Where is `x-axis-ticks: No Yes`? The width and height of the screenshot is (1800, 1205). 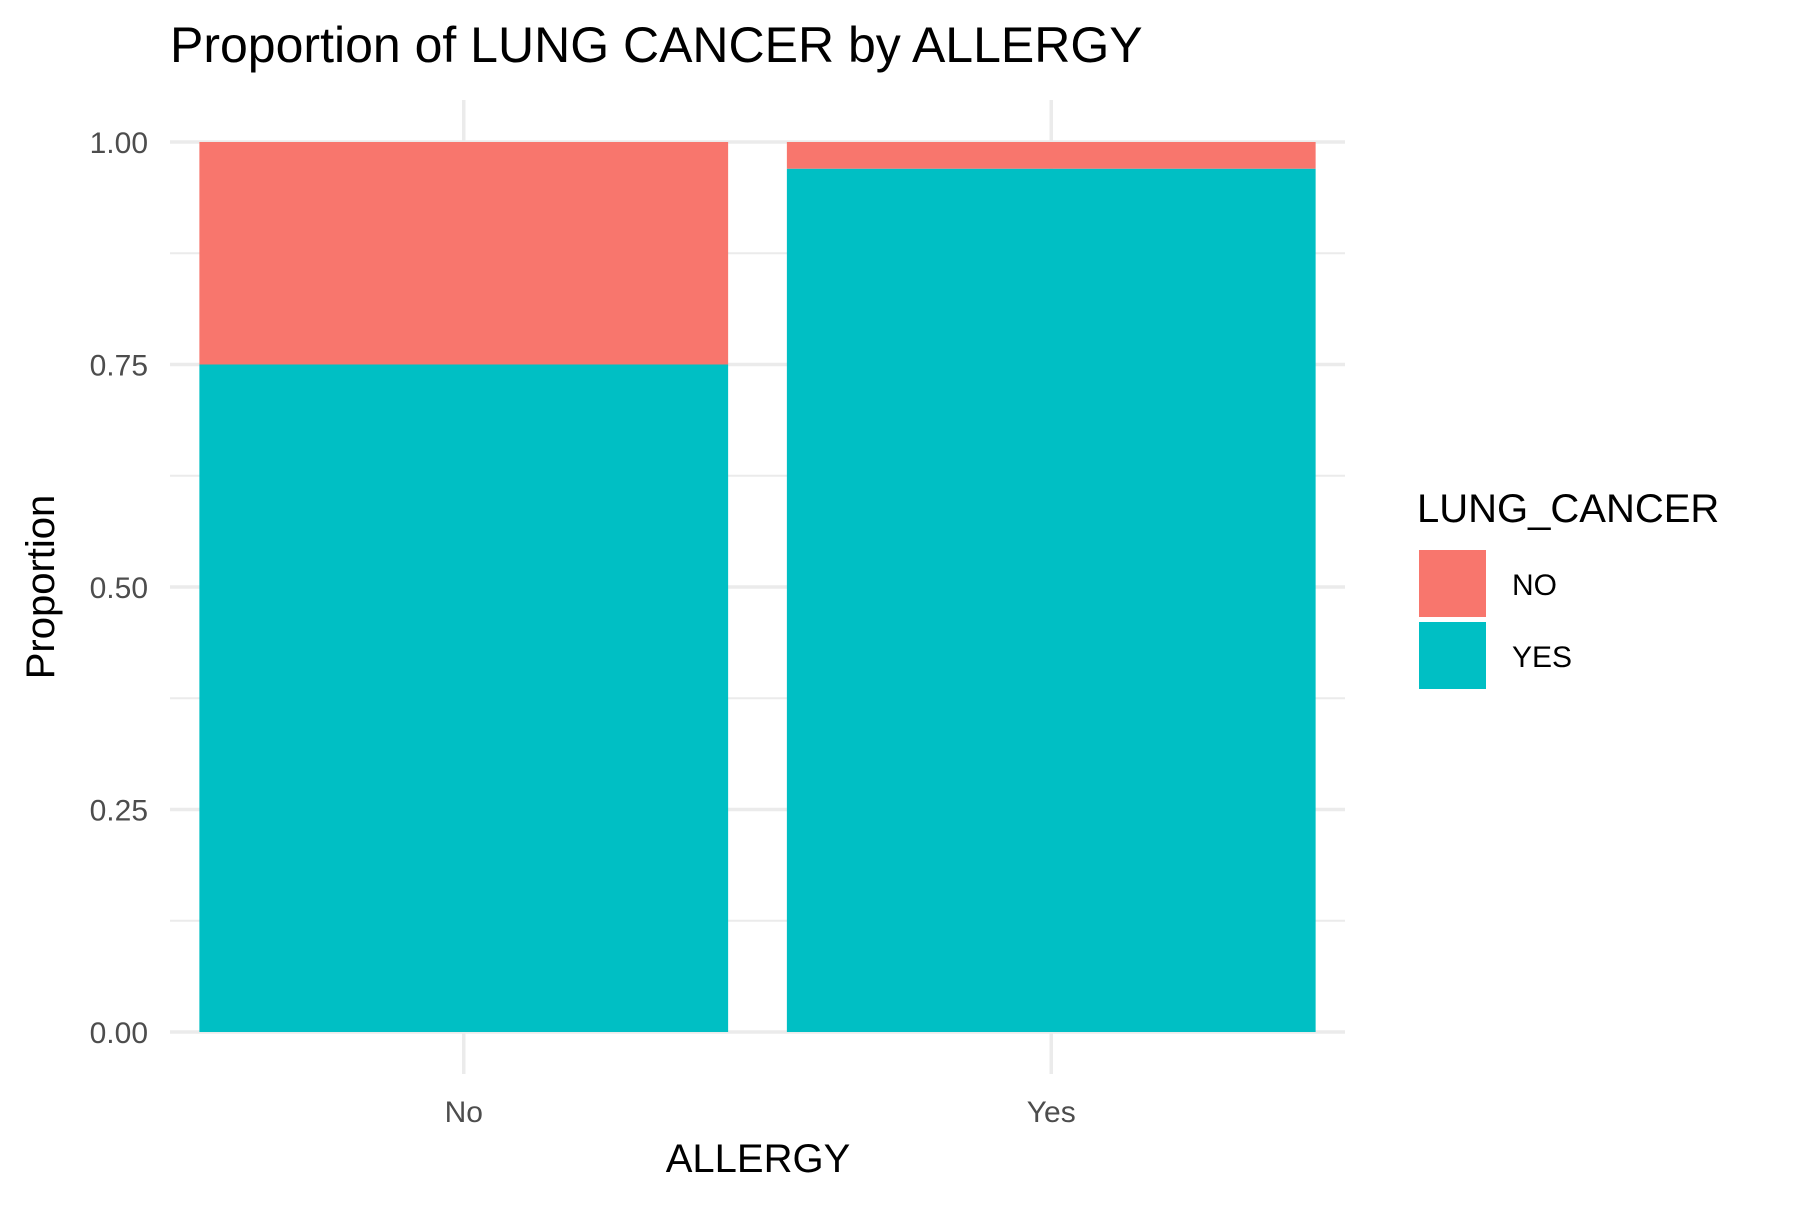
x-axis-ticks: No Yes is located at coordinates (760, 1112).